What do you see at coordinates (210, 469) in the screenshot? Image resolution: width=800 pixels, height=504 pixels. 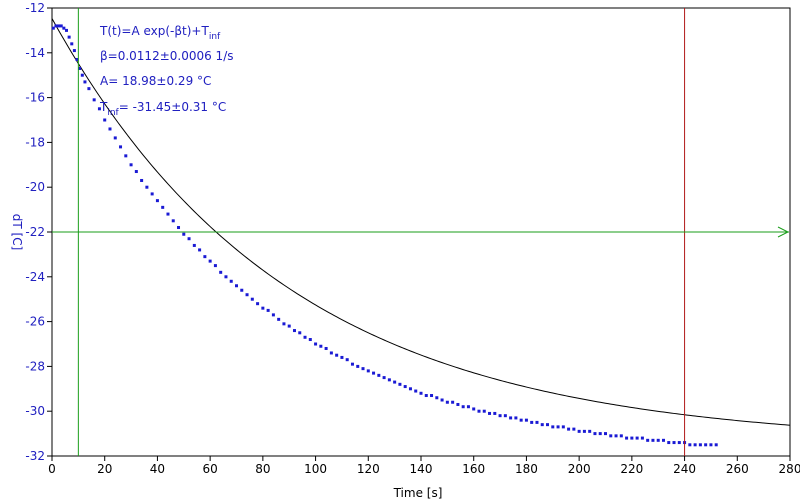 I see `x-tick-label: 60` at bounding box center [210, 469].